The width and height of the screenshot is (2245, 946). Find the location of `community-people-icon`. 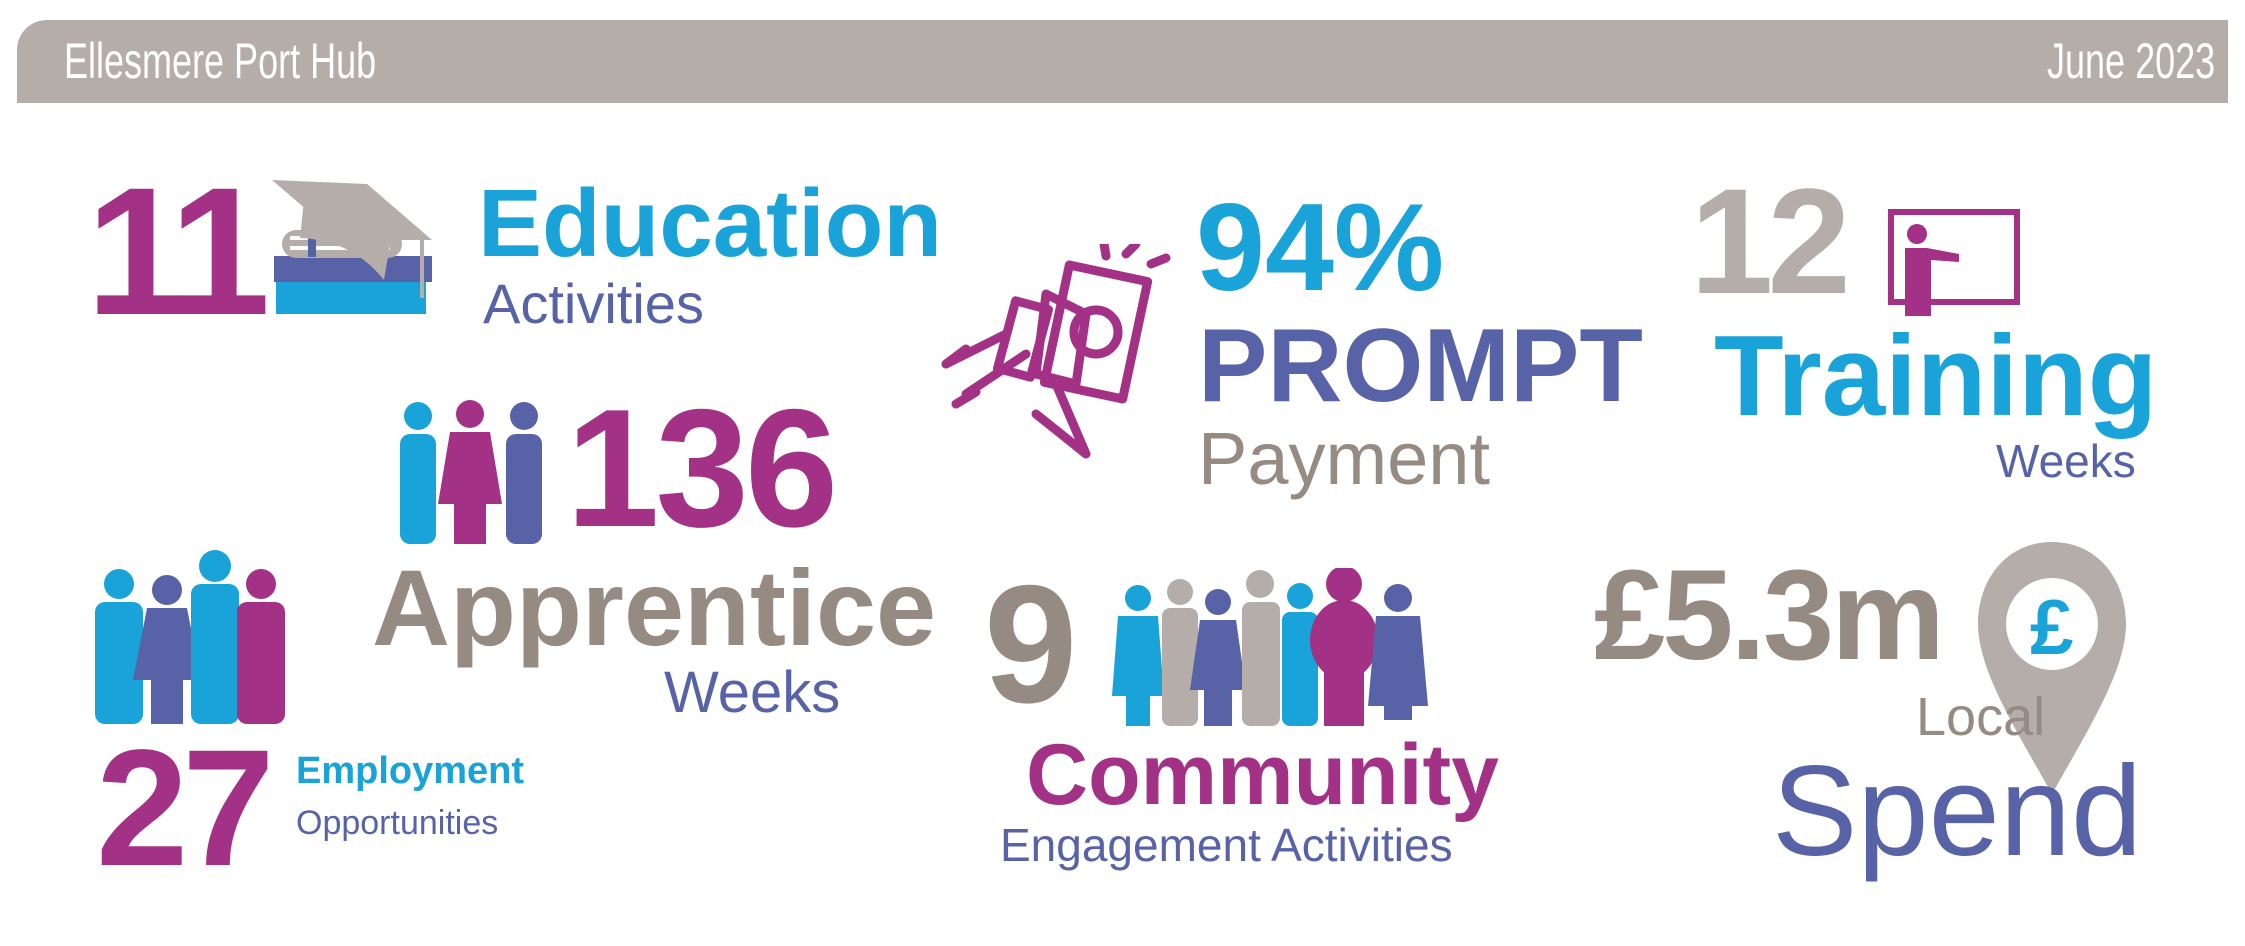

community-people-icon is located at coordinates (1270, 647).